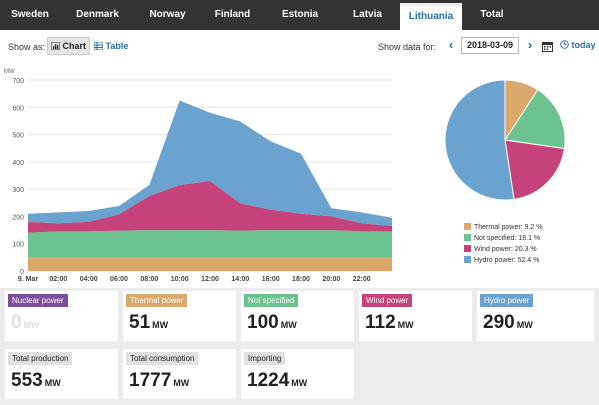  I want to click on table-view-button: Table, so click(111, 46).